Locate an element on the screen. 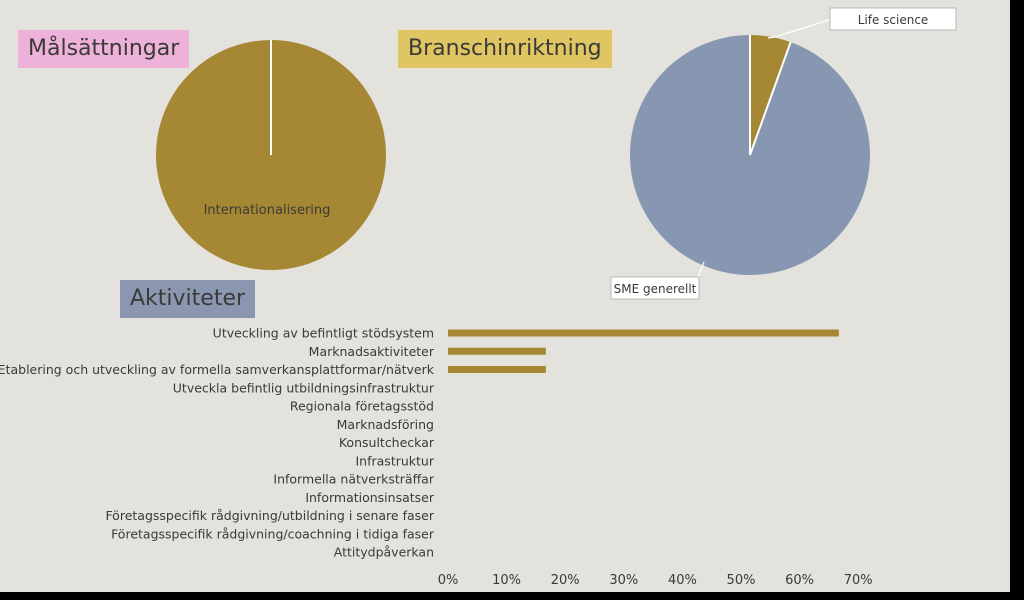 This screenshot has height=600, width=1024. x-tick-label: 10% is located at coordinates (506, 580).